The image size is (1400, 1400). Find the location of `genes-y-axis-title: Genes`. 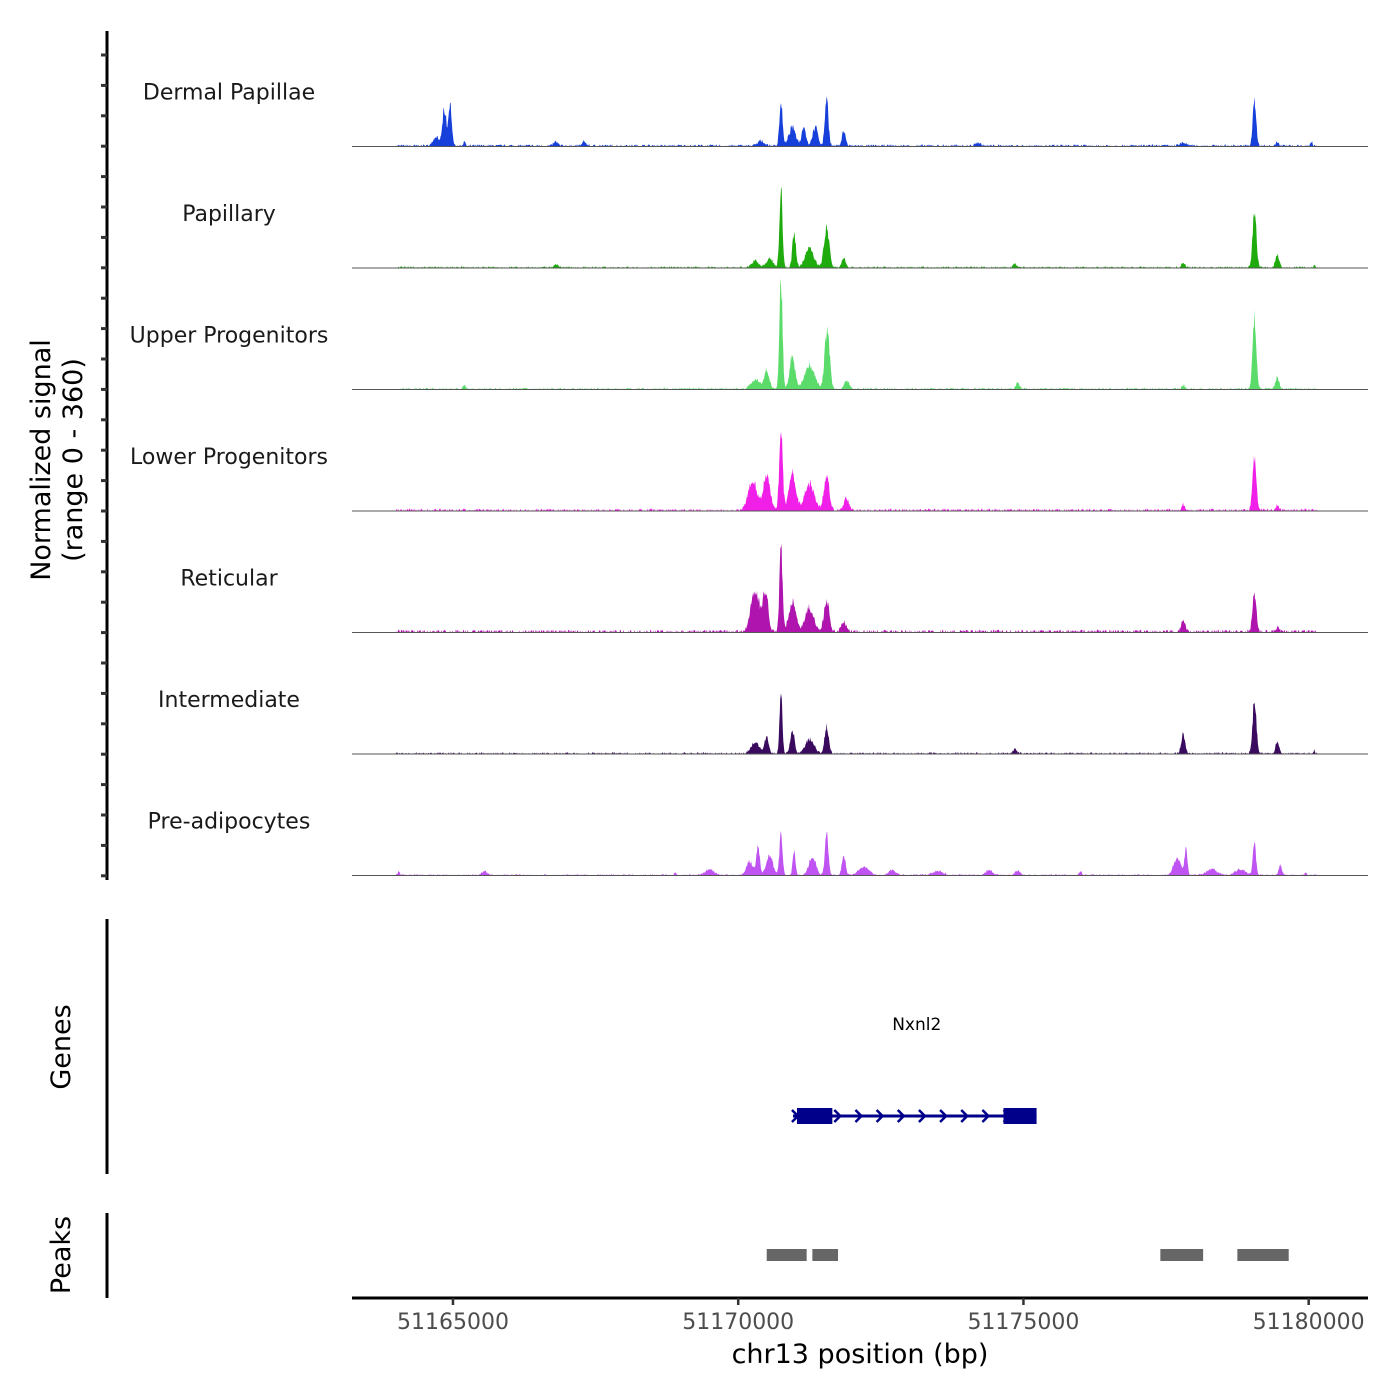

genes-y-axis-title: Genes is located at coordinates (61, 1046).